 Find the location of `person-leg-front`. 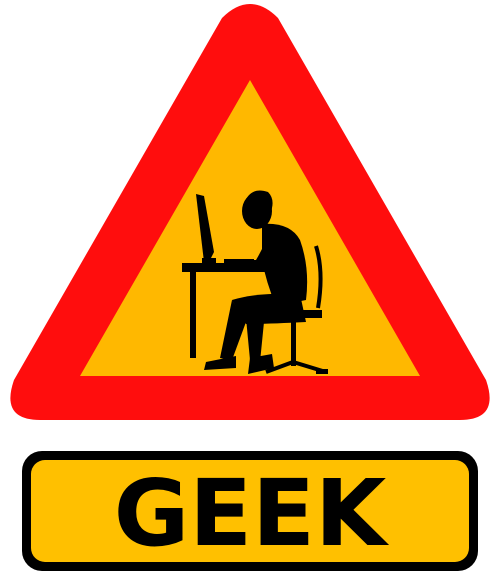

person-leg-front is located at coordinates (233, 330).